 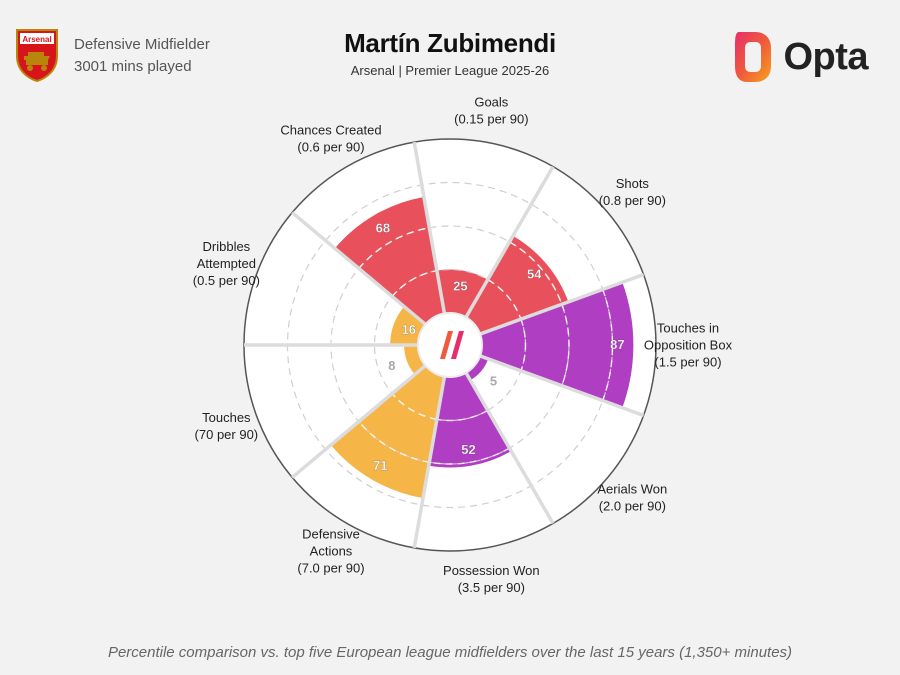 What do you see at coordinates (468, 449) in the screenshot?
I see `radar-value-label: 52` at bounding box center [468, 449].